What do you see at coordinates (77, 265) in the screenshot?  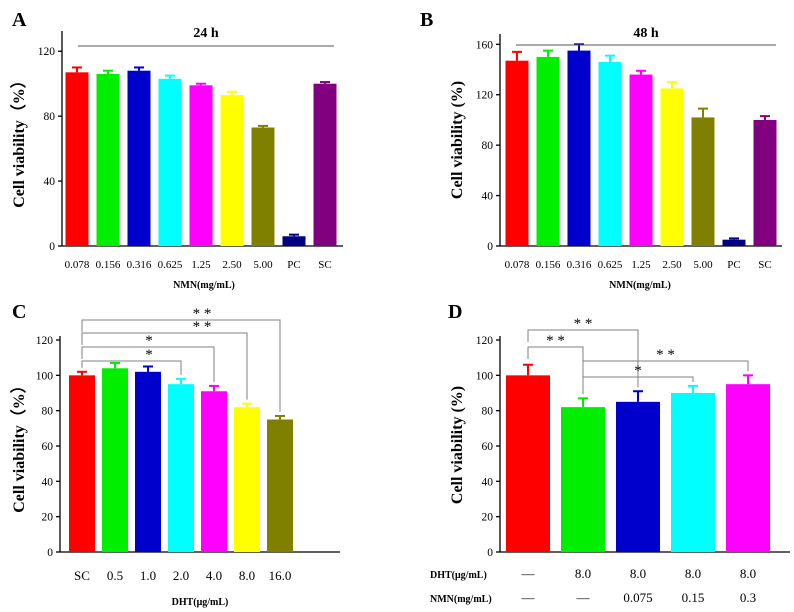 I see `x-tick-label: 0.078` at bounding box center [77, 265].